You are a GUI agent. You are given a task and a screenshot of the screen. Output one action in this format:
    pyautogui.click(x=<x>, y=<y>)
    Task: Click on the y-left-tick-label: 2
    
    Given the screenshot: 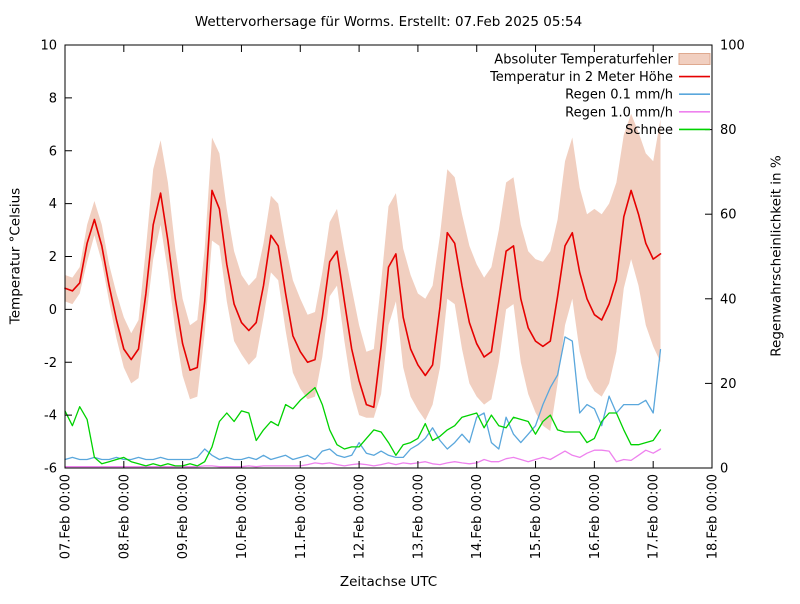 What is the action you would take?
    pyautogui.click(x=53, y=257)
    